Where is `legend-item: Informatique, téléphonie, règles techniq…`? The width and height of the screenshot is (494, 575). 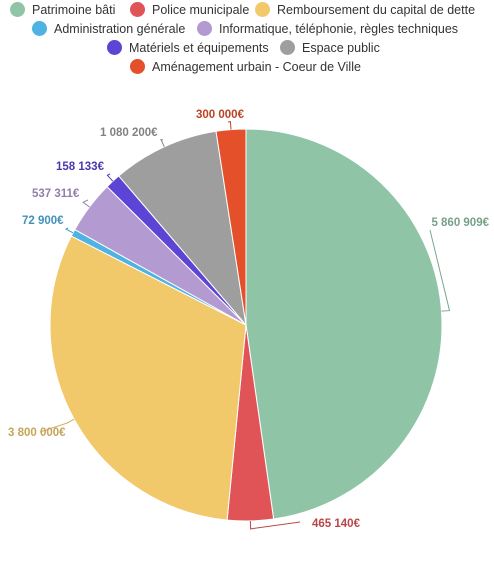 legend-item: Informatique, téléphonie, règles techniq… is located at coordinates (327, 28).